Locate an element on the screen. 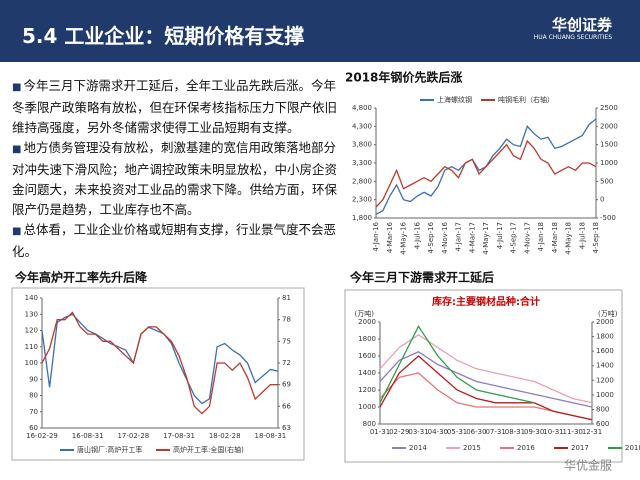 Image resolution: width=640 pixels, height=480 pixels. y2-tick-label: 0 is located at coordinates (602, 200).